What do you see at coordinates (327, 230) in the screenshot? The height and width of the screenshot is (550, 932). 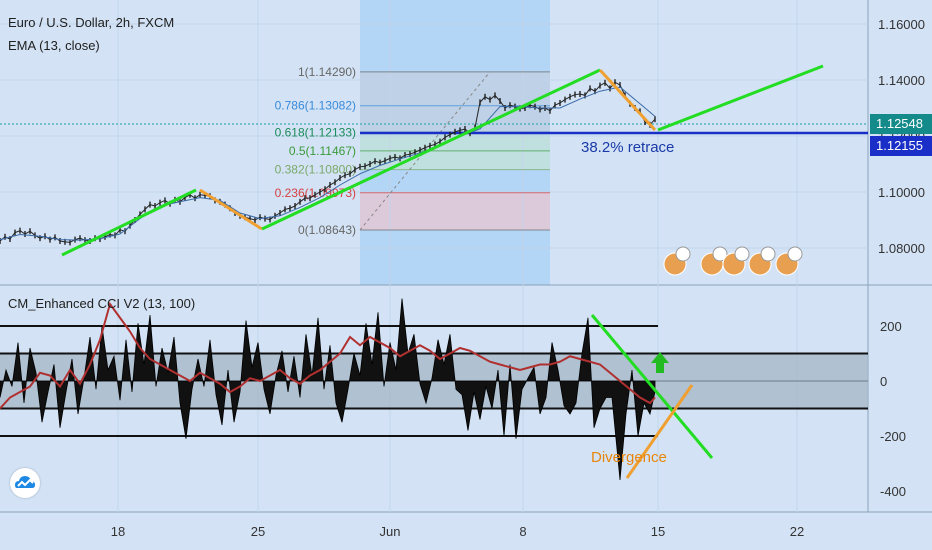 I see `fib-level-label: 0(1.08643)` at bounding box center [327, 230].